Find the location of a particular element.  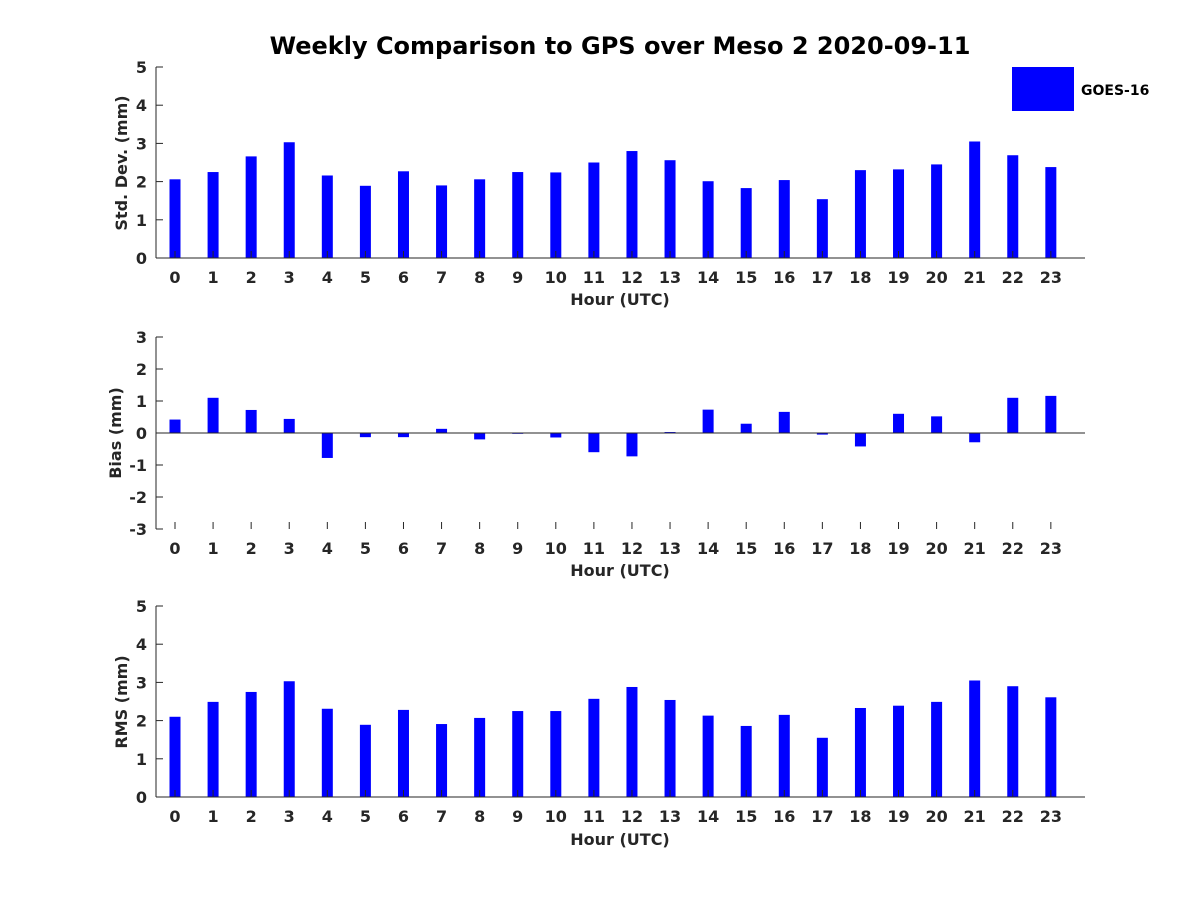

rms-x-tick-7: 7 is located at coordinates (441, 816).